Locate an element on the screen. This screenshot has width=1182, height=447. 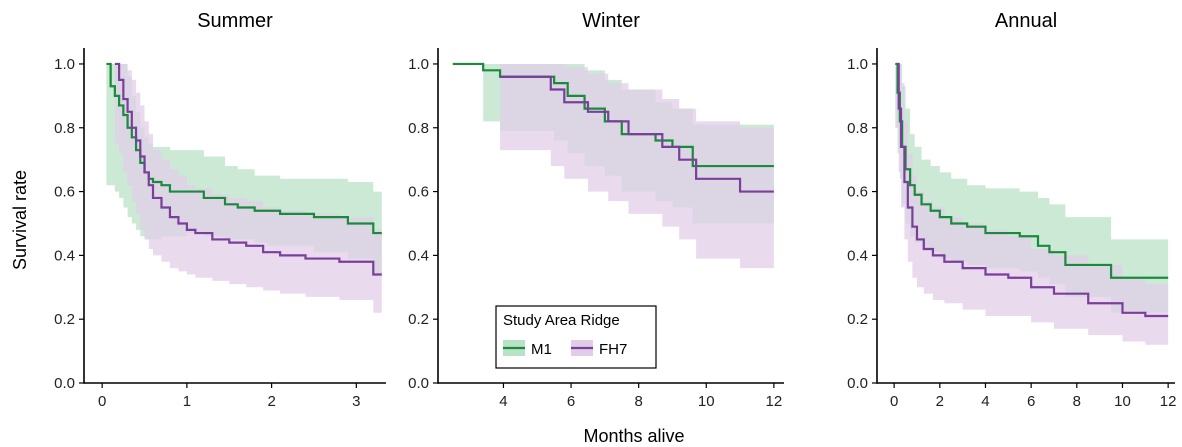
legend-title: Study Area Ridge is located at coordinates (561, 320).